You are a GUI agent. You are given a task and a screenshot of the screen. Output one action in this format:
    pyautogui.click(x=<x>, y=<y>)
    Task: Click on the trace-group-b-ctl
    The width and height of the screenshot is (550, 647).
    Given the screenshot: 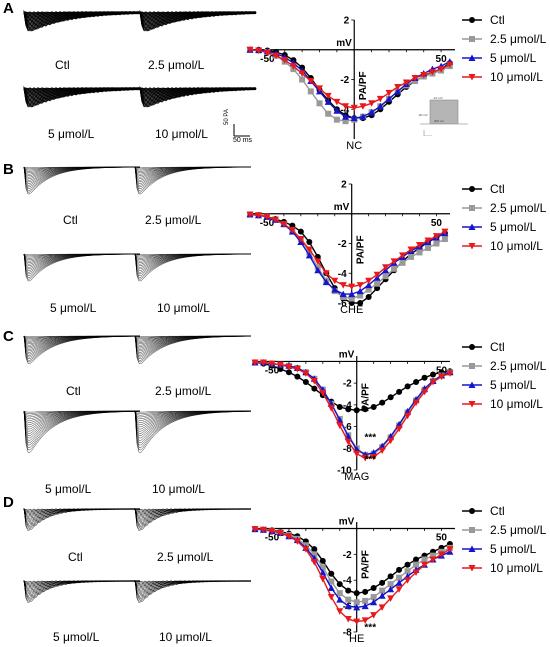 What is the action you would take?
    pyautogui.click(x=82, y=180)
    